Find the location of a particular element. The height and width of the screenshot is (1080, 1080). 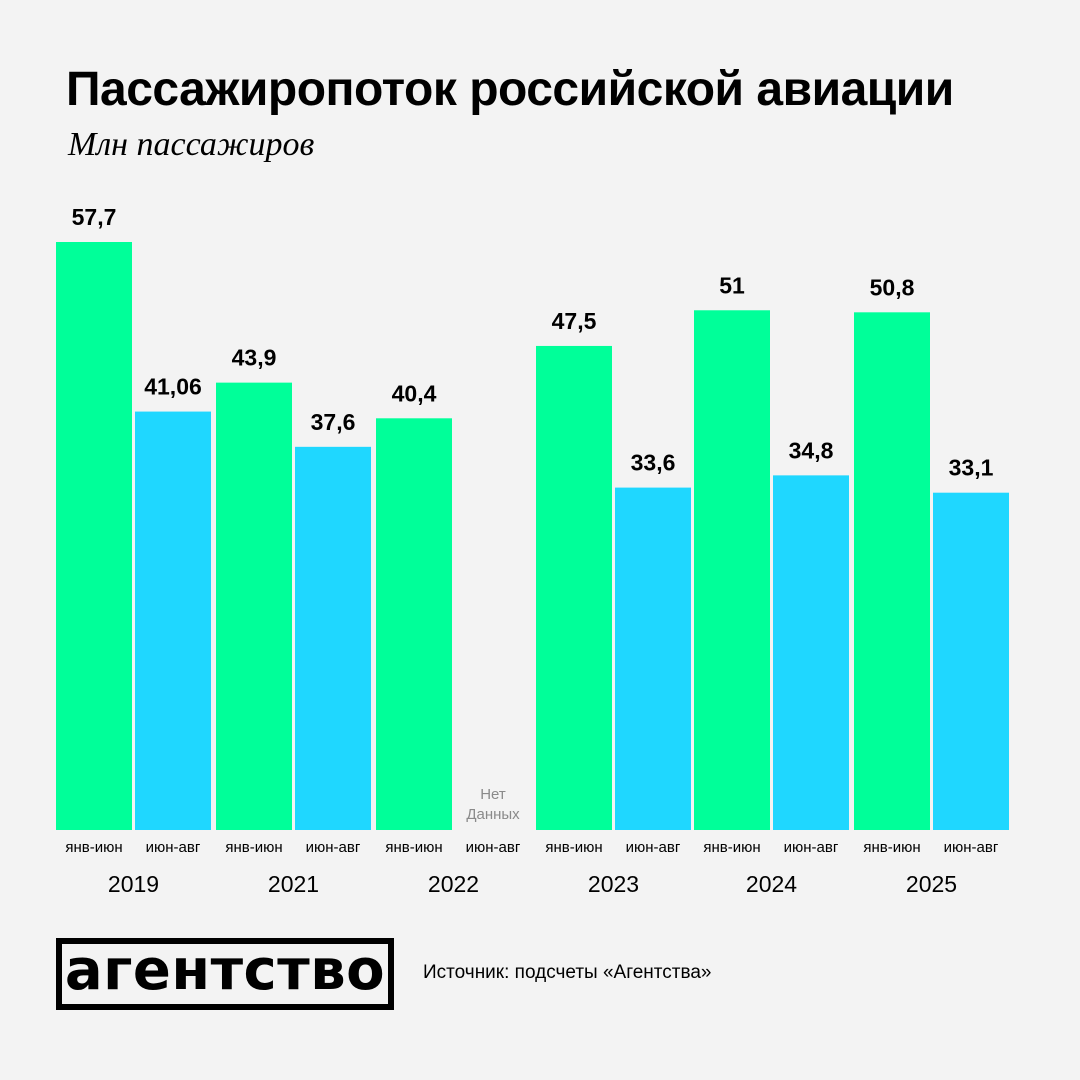

bar-value-label: 40,4 is located at coordinates (414, 393).